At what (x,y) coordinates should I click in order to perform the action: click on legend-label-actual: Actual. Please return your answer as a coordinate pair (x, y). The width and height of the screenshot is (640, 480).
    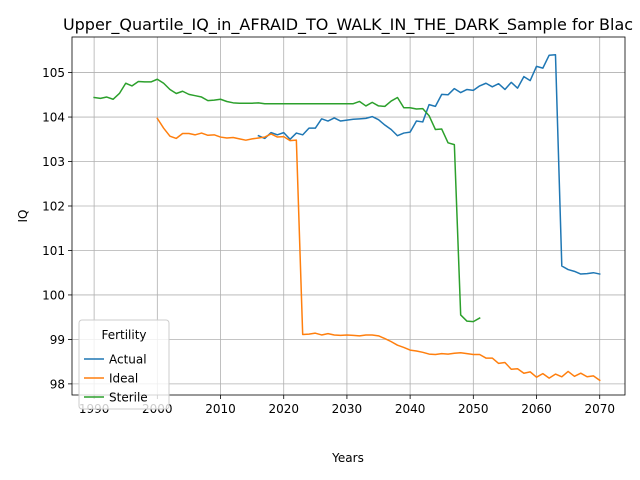
    Looking at the image, I should click on (128, 360).